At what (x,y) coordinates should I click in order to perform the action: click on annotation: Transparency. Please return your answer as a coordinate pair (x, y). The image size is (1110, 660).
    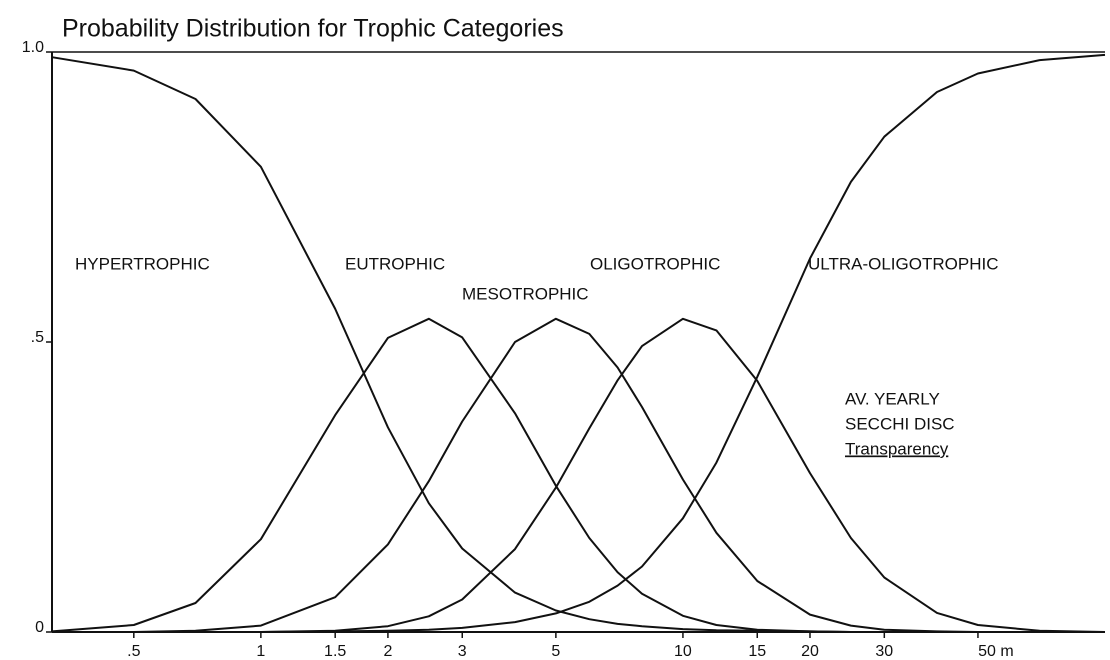
    Looking at the image, I should click on (897, 448).